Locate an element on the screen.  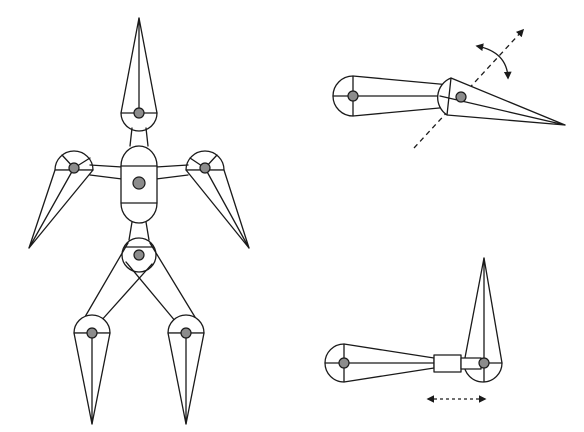
neck-joint is located at coordinates (139, 113).